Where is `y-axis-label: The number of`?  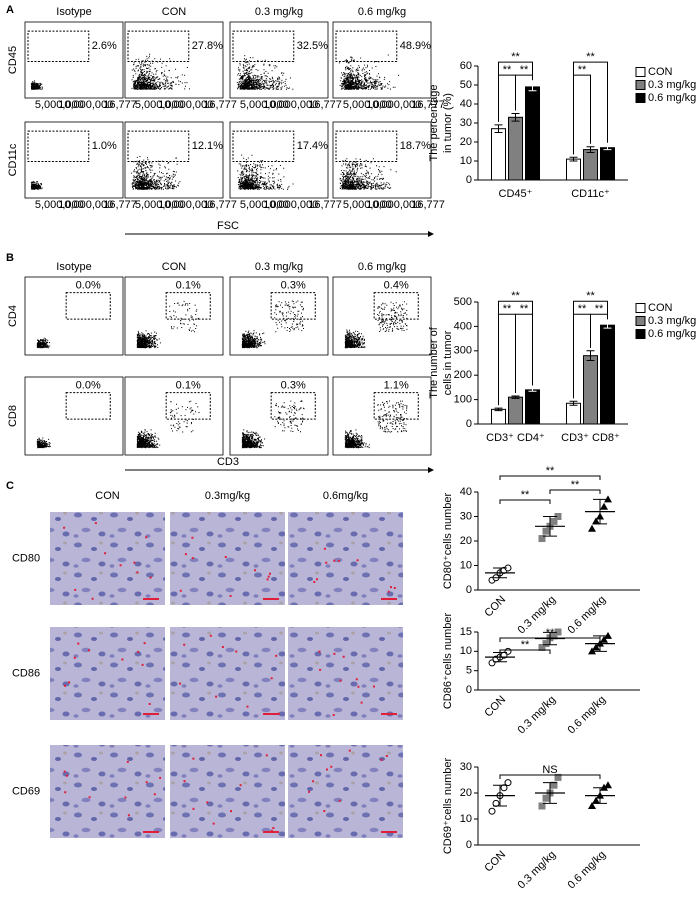
y-axis-label: The number of is located at coordinates (434, 362).